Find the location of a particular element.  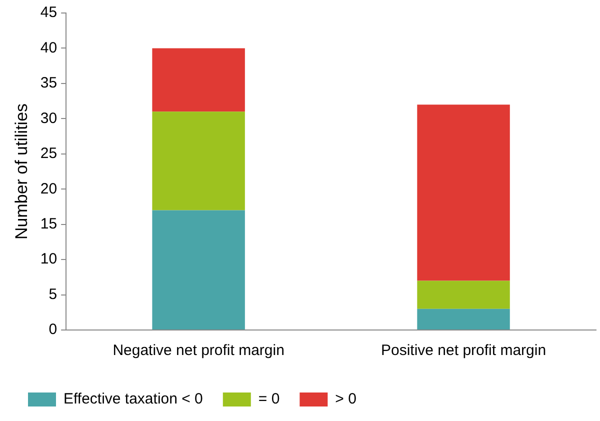

y-tick-label: 30 is located at coordinates (49, 118).